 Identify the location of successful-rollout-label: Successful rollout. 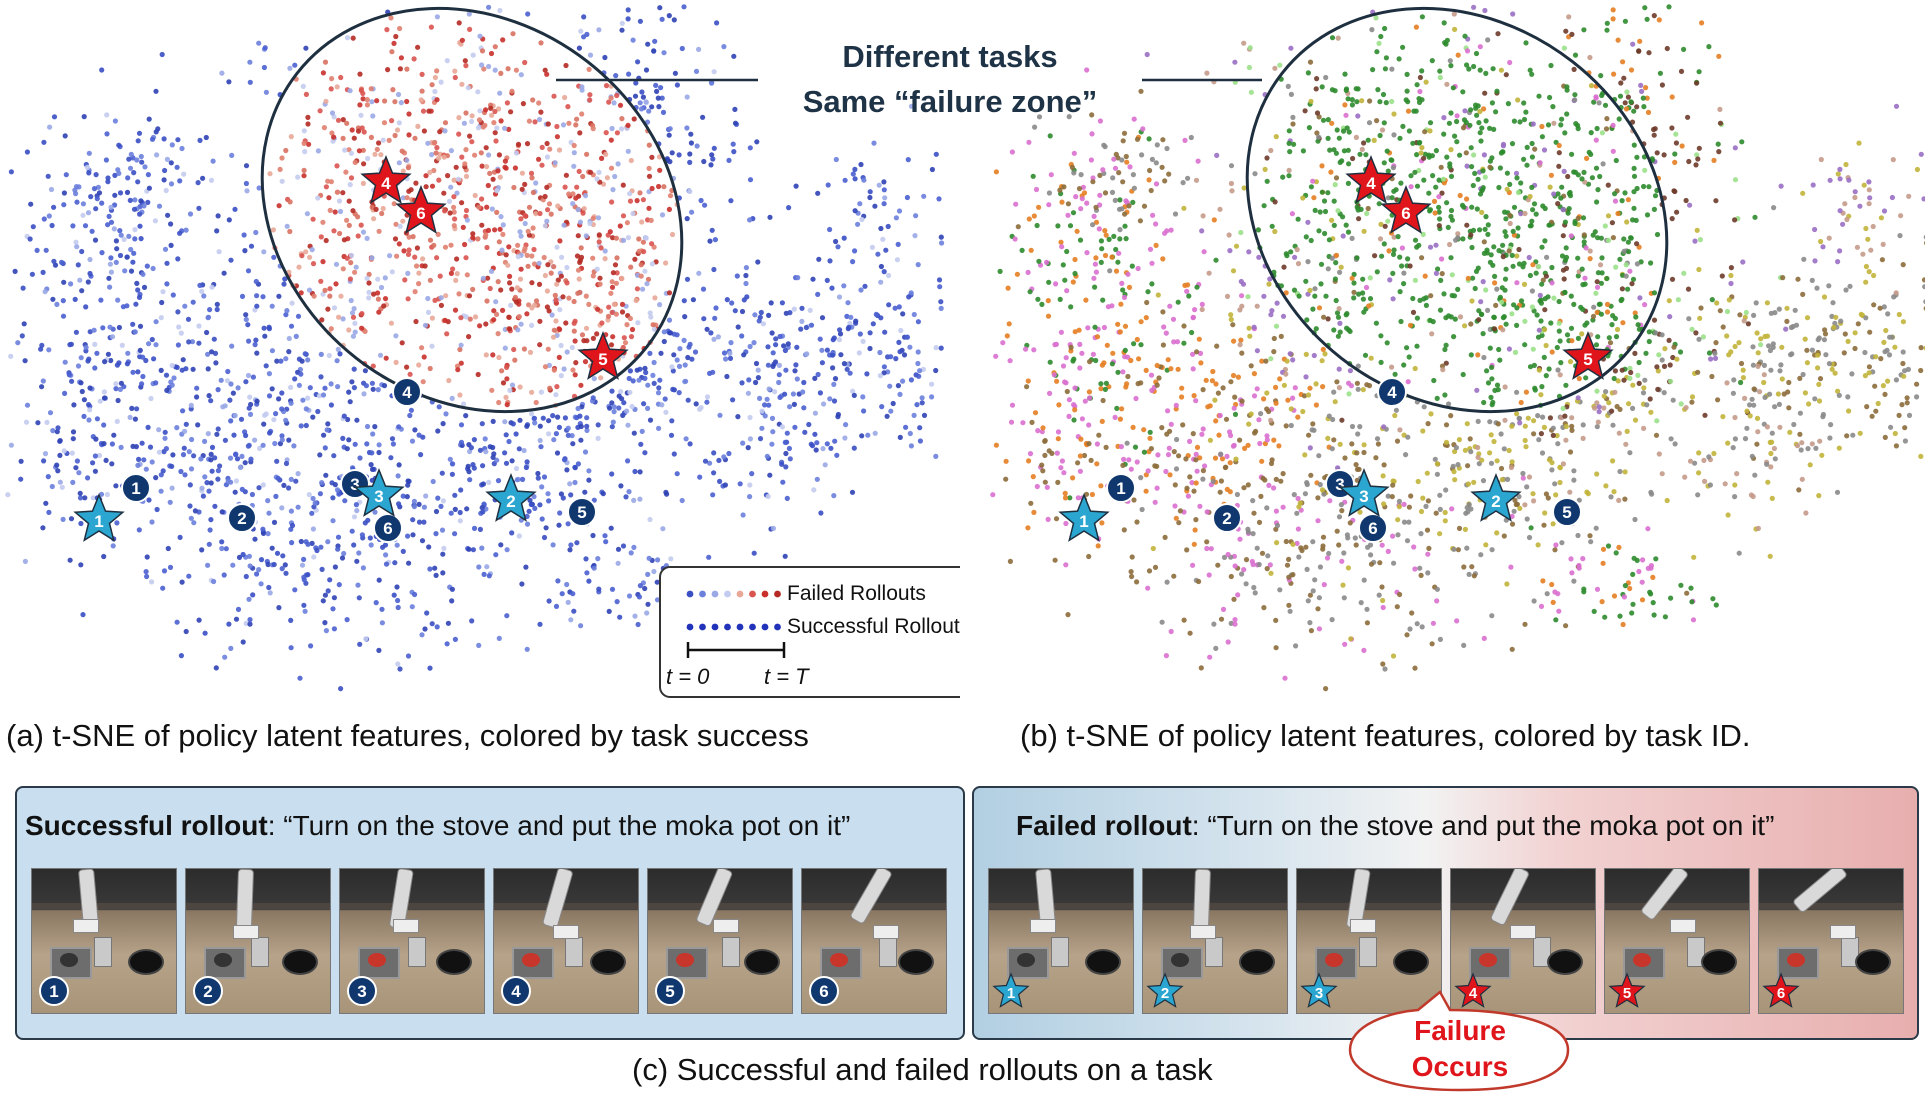
(146, 825).